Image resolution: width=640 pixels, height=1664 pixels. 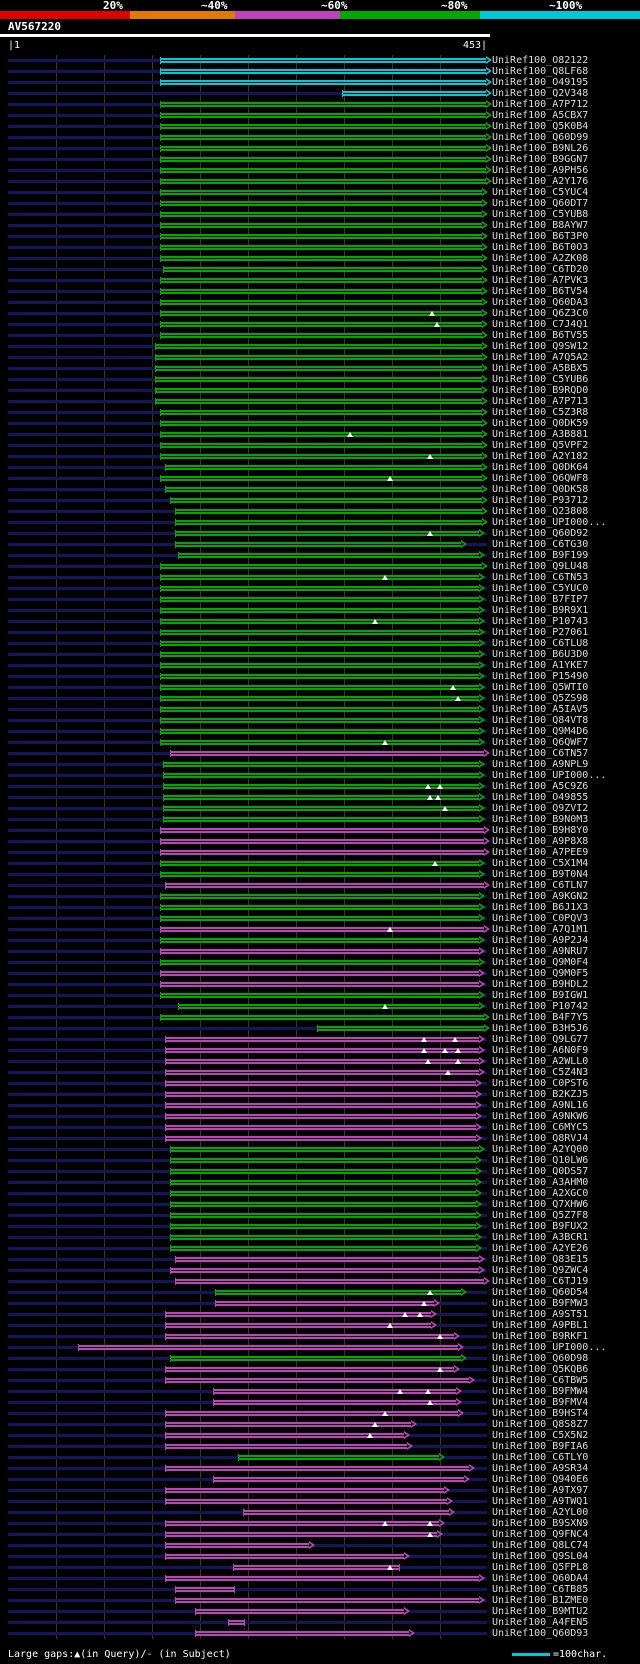 What do you see at coordinates (540, 830) in the screenshot?
I see `hit-label: UniRef100_B9H8Y0` at bounding box center [540, 830].